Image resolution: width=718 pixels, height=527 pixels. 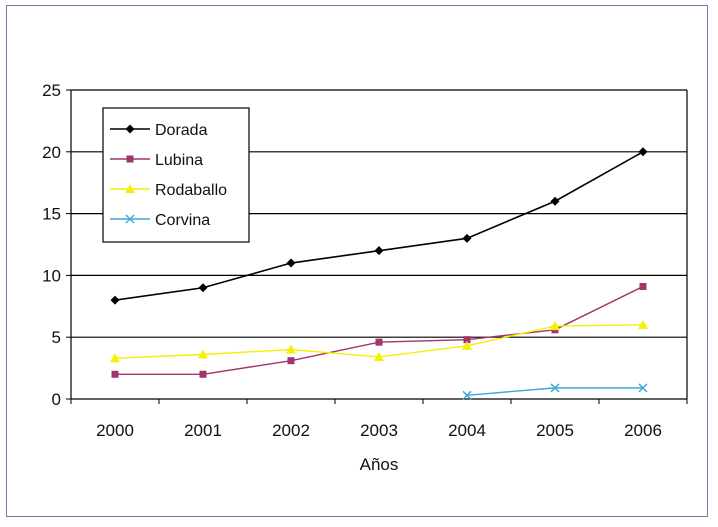 I want to click on x-tick-label: 2002, so click(x=291, y=430).